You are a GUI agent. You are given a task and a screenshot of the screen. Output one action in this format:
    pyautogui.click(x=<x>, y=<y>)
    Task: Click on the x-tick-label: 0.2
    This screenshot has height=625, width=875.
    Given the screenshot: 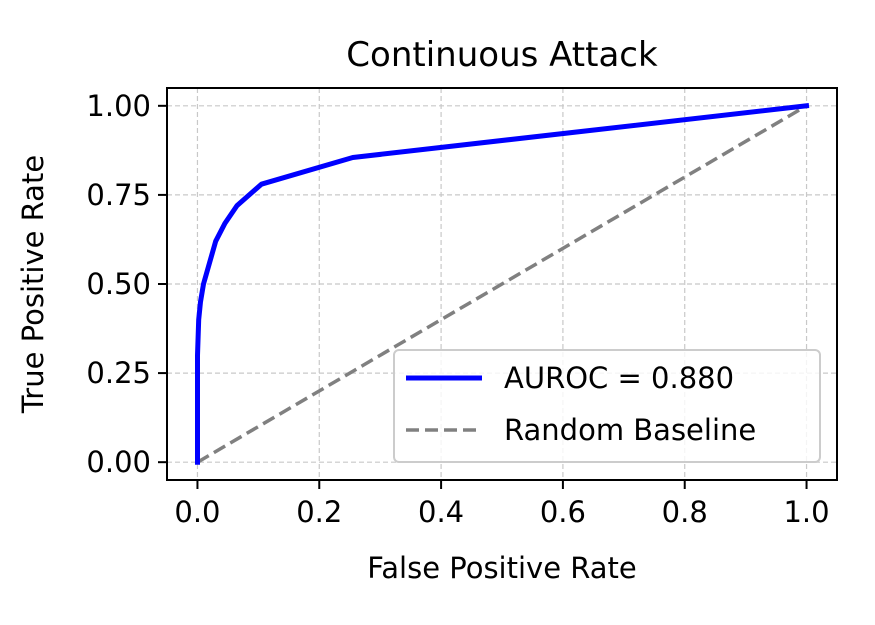 What is the action you would take?
    pyautogui.click(x=319, y=512)
    